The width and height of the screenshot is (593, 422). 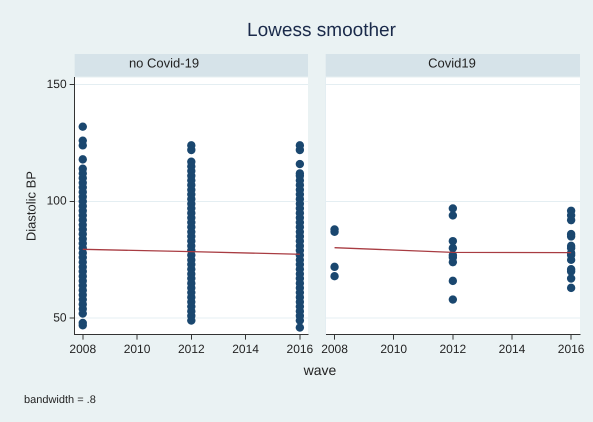 What do you see at coordinates (56, 201) in the screenshot?
I see `y-tick-label: 100` at bounding box center [56, 201].